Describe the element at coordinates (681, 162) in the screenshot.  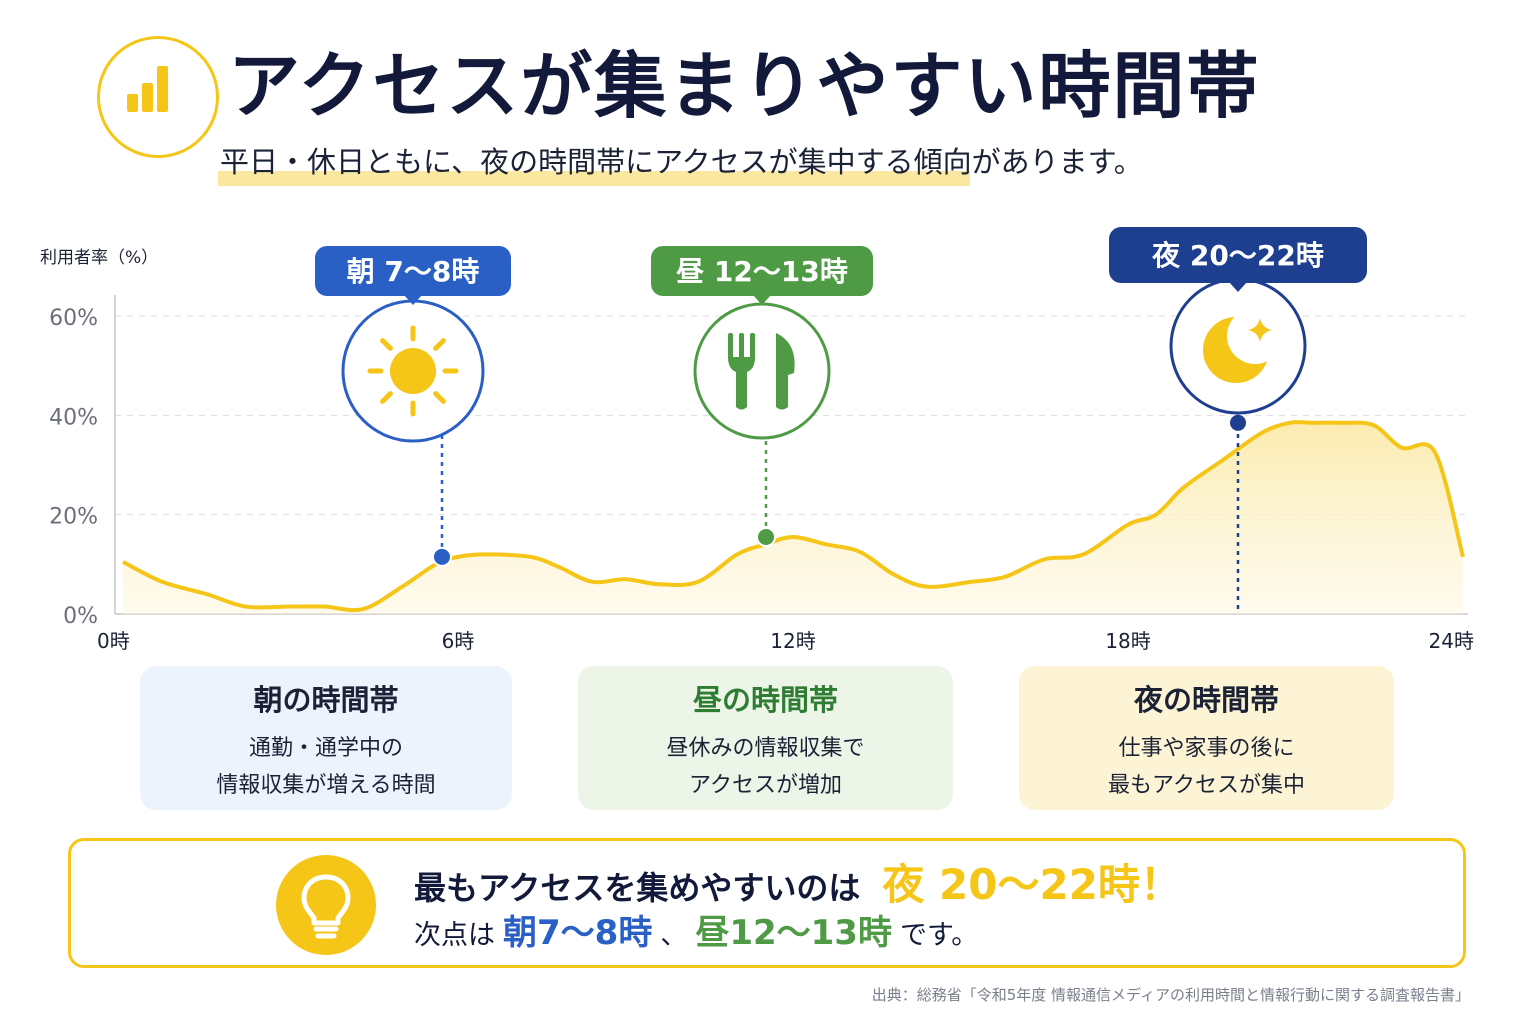
I see `page-subtitle: 平日・休日ともに、夜の時間帯にアクセスが集中する傾向があります。` at that location.